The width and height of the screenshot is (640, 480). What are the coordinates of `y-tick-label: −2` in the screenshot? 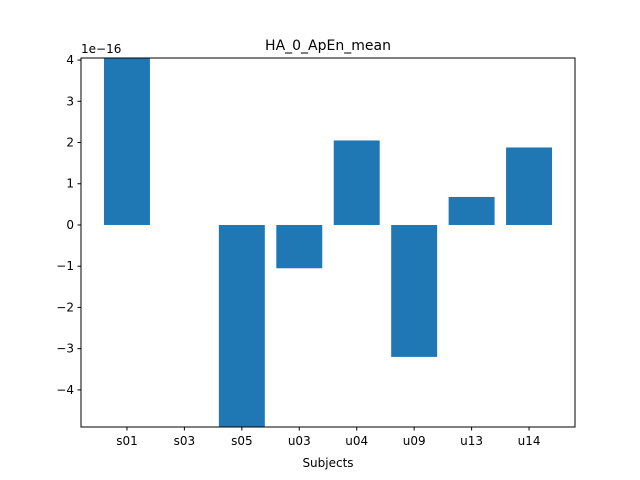 It's located at (65, 307).